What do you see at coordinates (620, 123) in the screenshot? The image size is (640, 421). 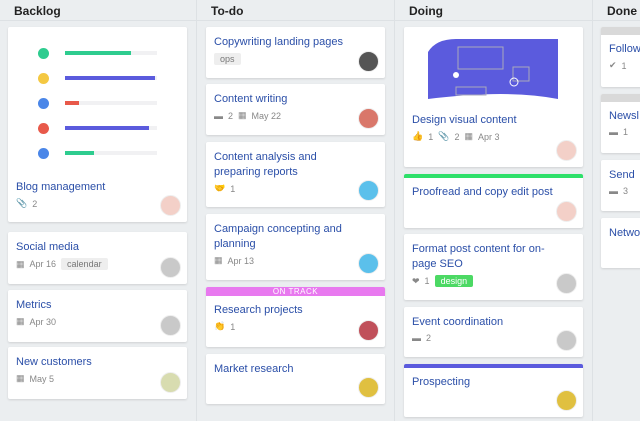 I see `task-card: Newsl ▬ 1` at bounding box center [620, 123].